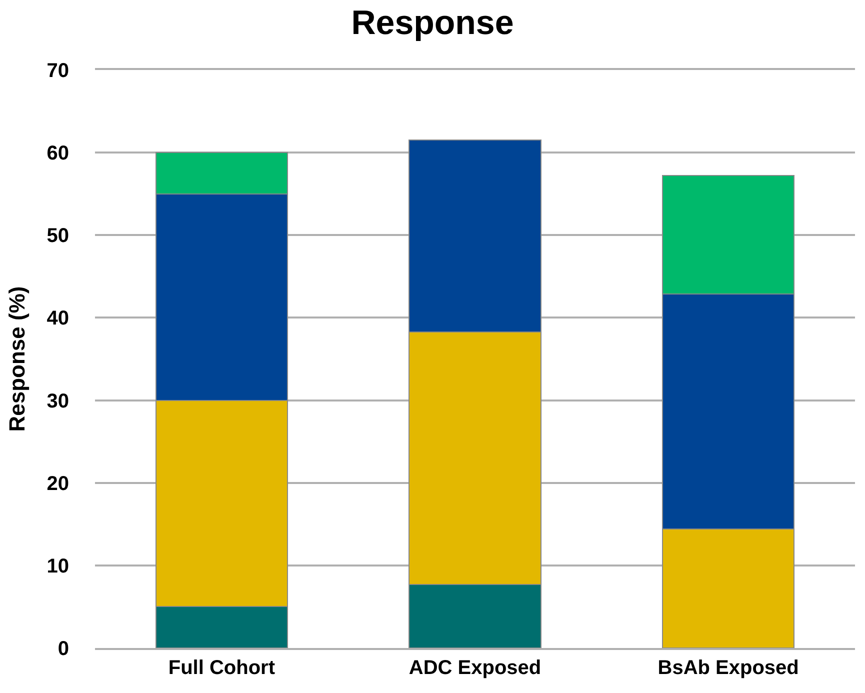  Describe the element at coordinates (728, 668) in the screenshot. I see `x-tick-label: BsAb Exposed` at that location.